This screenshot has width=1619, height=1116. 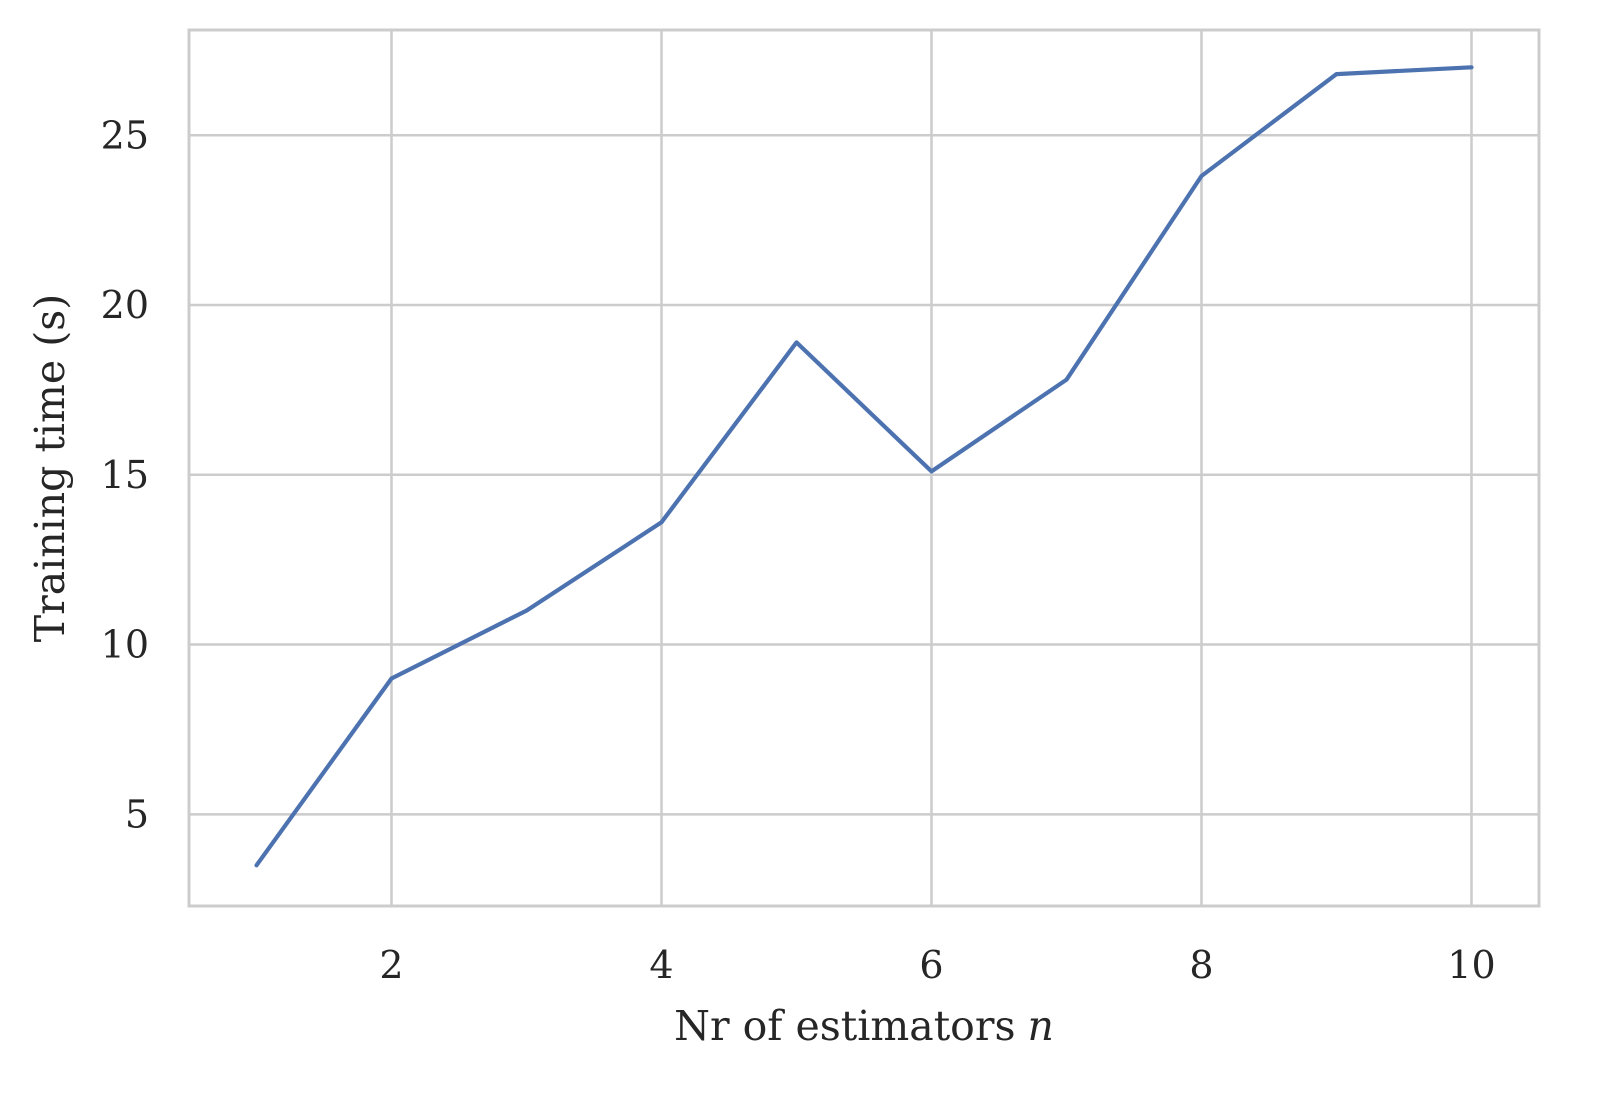 What do you see at coordinates (931, 965) in the screenshot?
I see `x-tick-label: 6` at bounding box center [931, 965].